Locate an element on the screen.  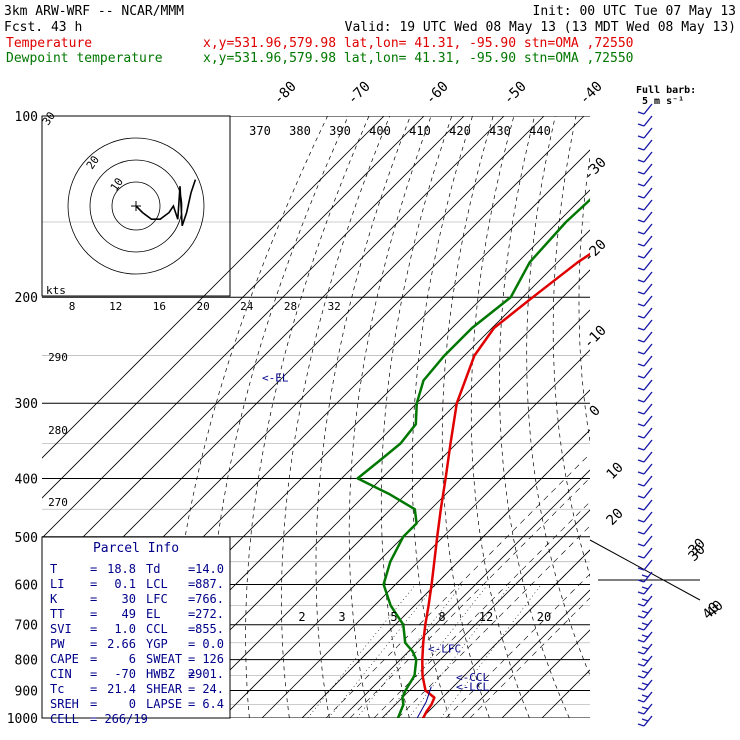
temperature-tick-label: -30 is located at coordinates (595, 169).